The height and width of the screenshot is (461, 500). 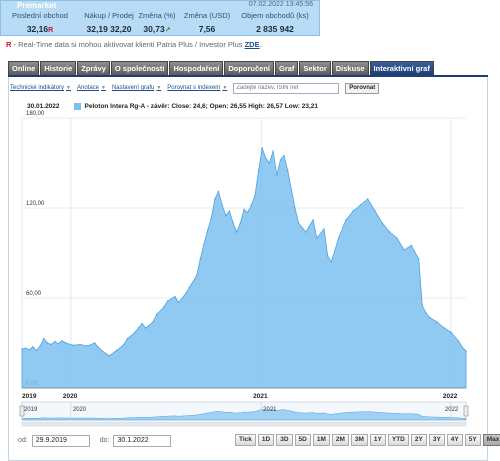 What do you see at coordinates (60, 440) in the screenshot?
I see `from-date-input` at bounding box center [60, 440].